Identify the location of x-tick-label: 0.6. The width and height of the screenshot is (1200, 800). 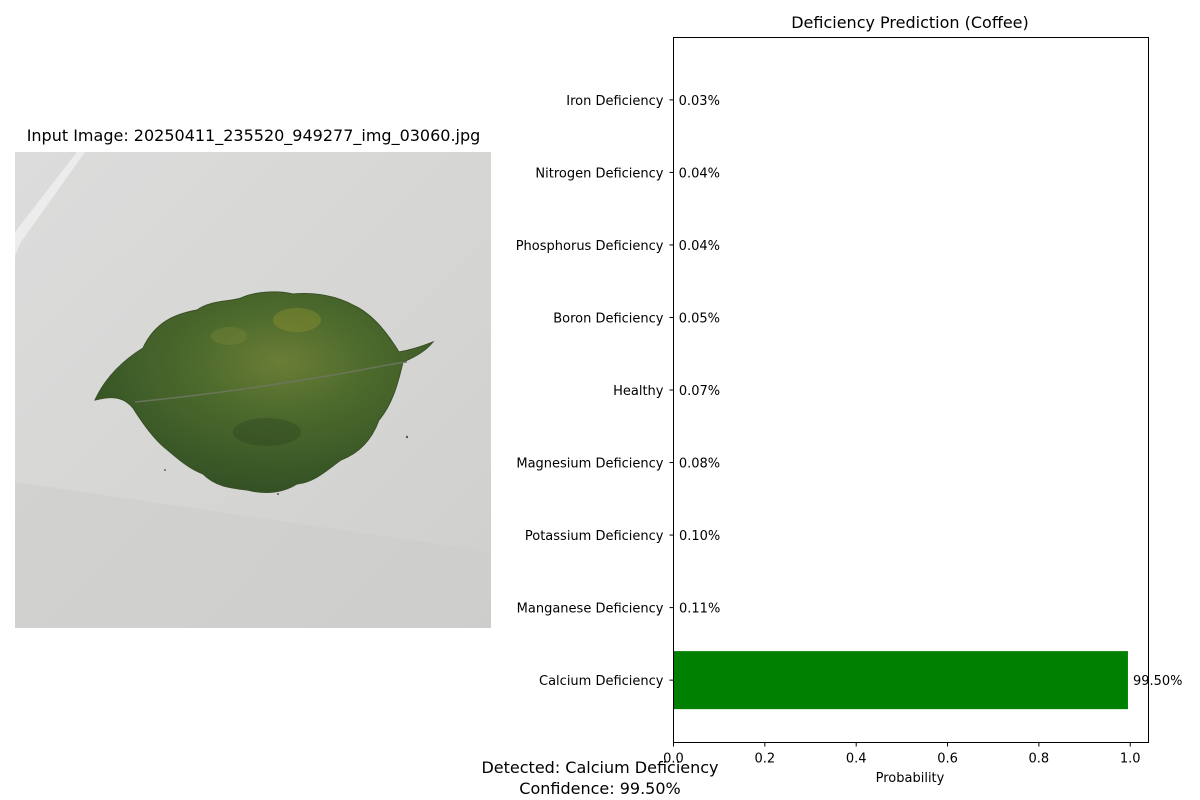
(947, 759).